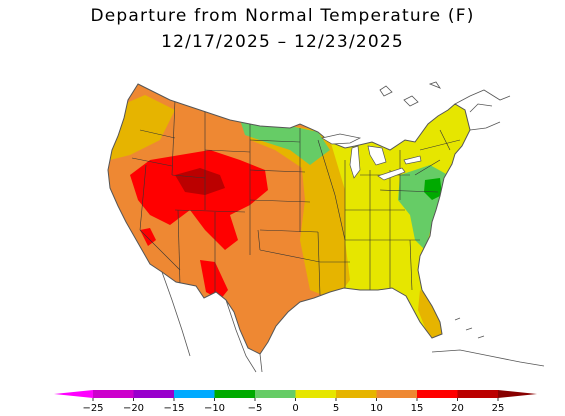  I want to click on fill-california-red, so click(148, 237).